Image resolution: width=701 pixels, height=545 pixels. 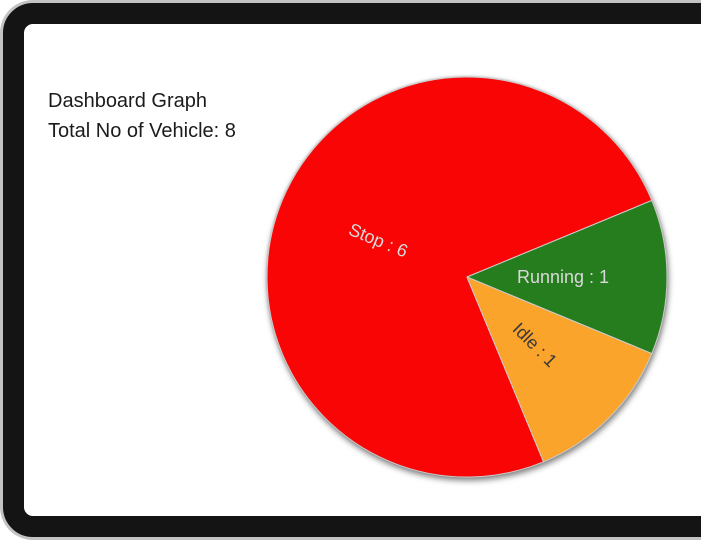 I want to click on chart-header: Dashboard Graph Total No of Vehicle: 8, so click(x=142, y=116).